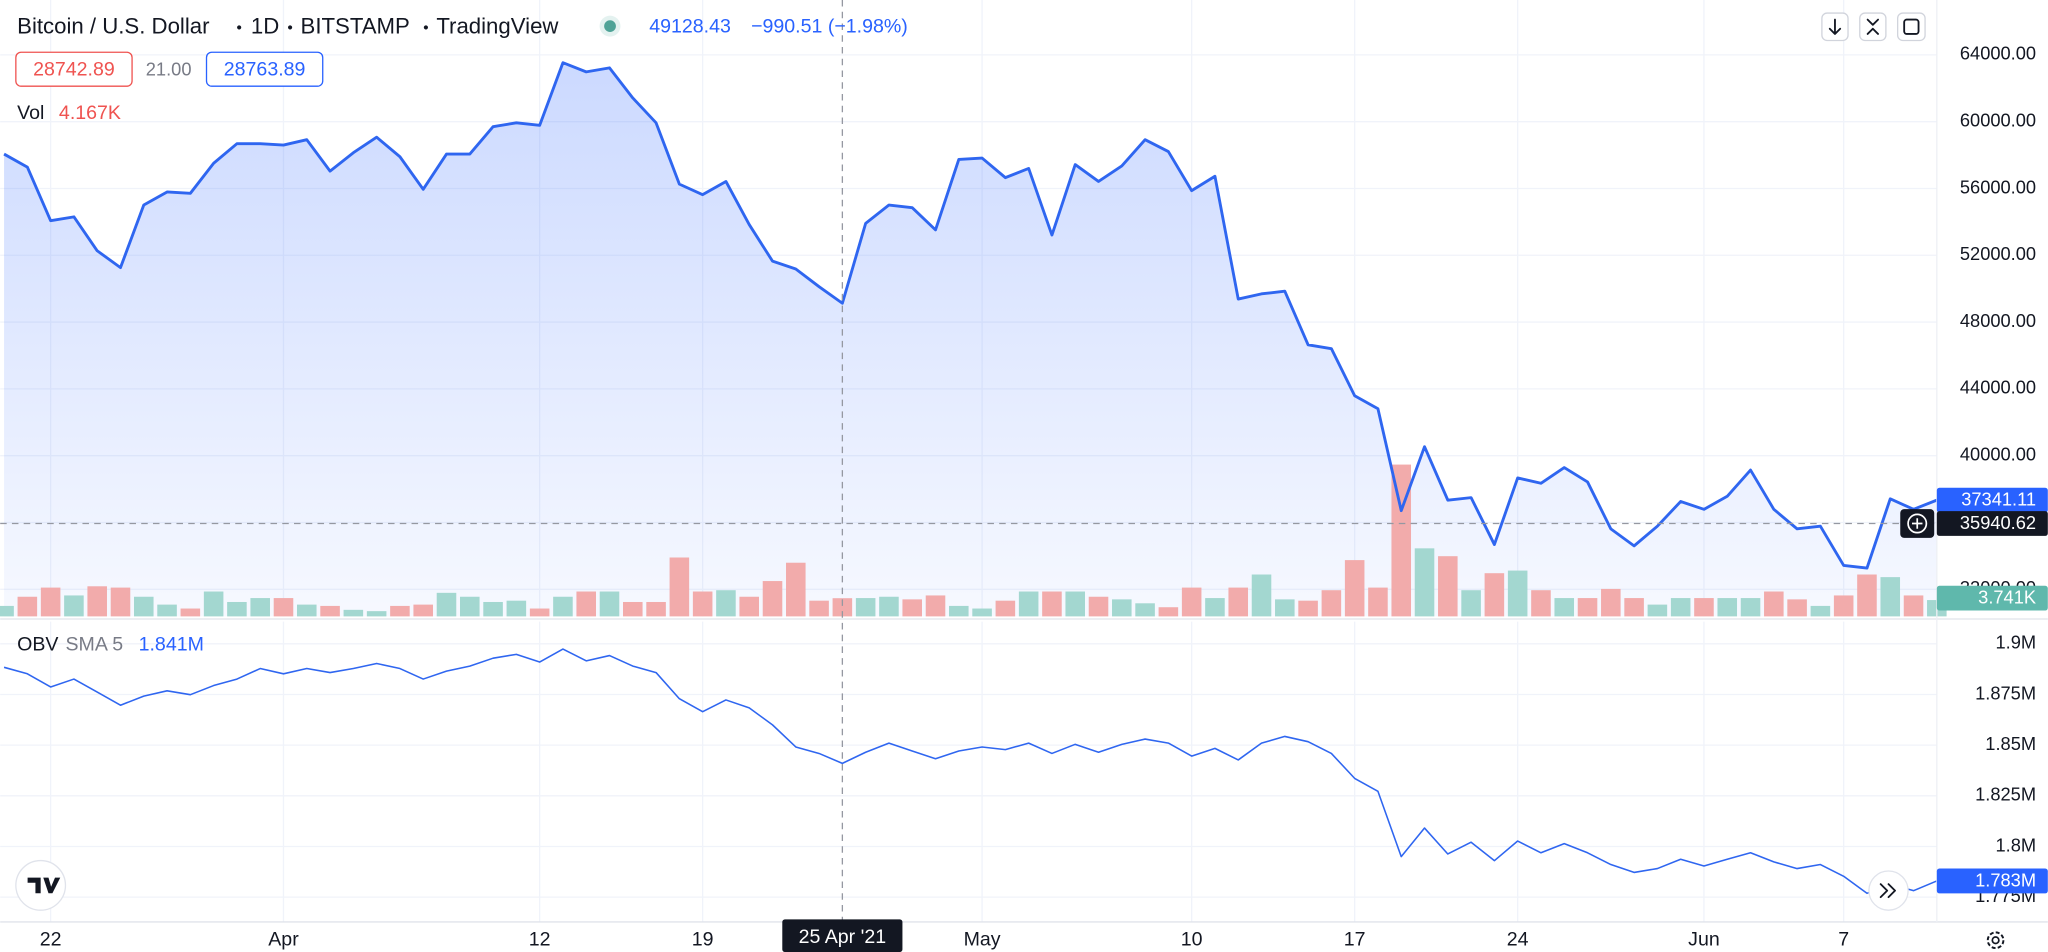  I want to click on x-tick-label: 7, so click(1843, 939).